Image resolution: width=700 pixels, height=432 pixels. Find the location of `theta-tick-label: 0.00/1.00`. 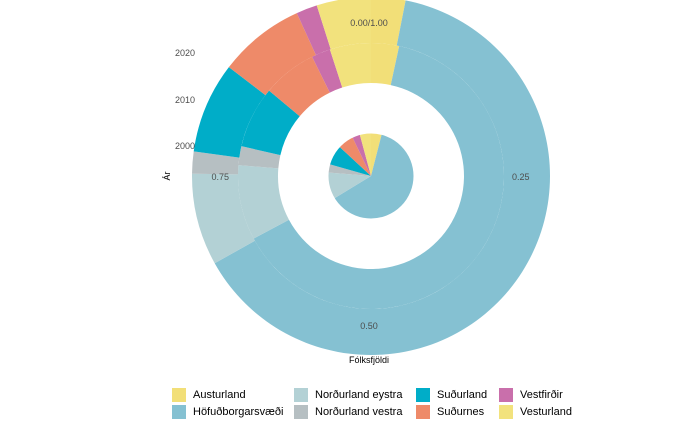

theta-tick-label: 0.00/1.00 is located at coordinates (369, 23).